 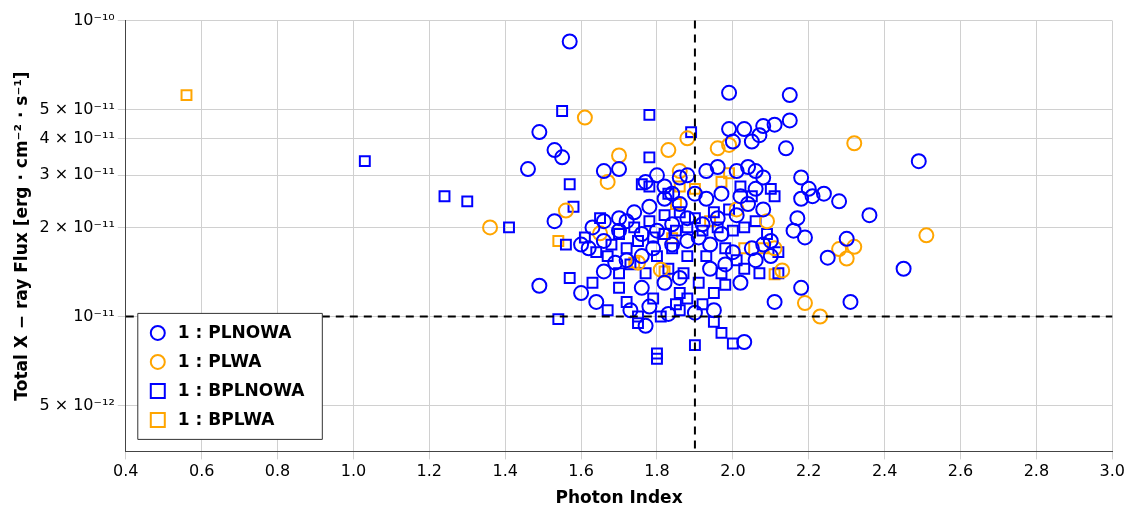 What do you see at coordinates (1112, 471) in the screenshot?
I see `x-tick-label: 3.0` at bounding box center [1112, 471].